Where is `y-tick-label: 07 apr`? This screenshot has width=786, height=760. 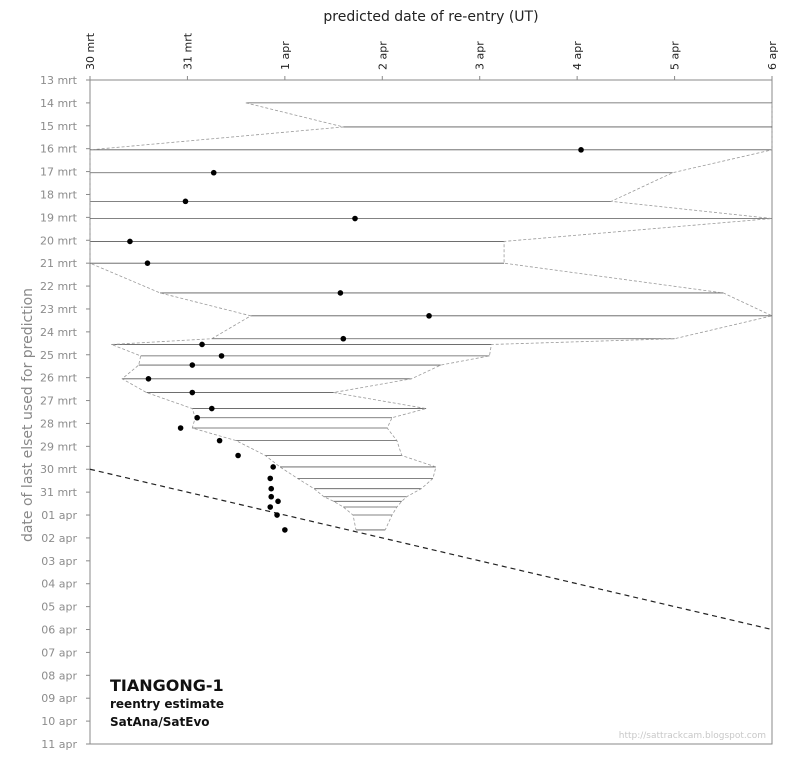
y-tick-label: 07 apr is located at coordinates (59, 652).